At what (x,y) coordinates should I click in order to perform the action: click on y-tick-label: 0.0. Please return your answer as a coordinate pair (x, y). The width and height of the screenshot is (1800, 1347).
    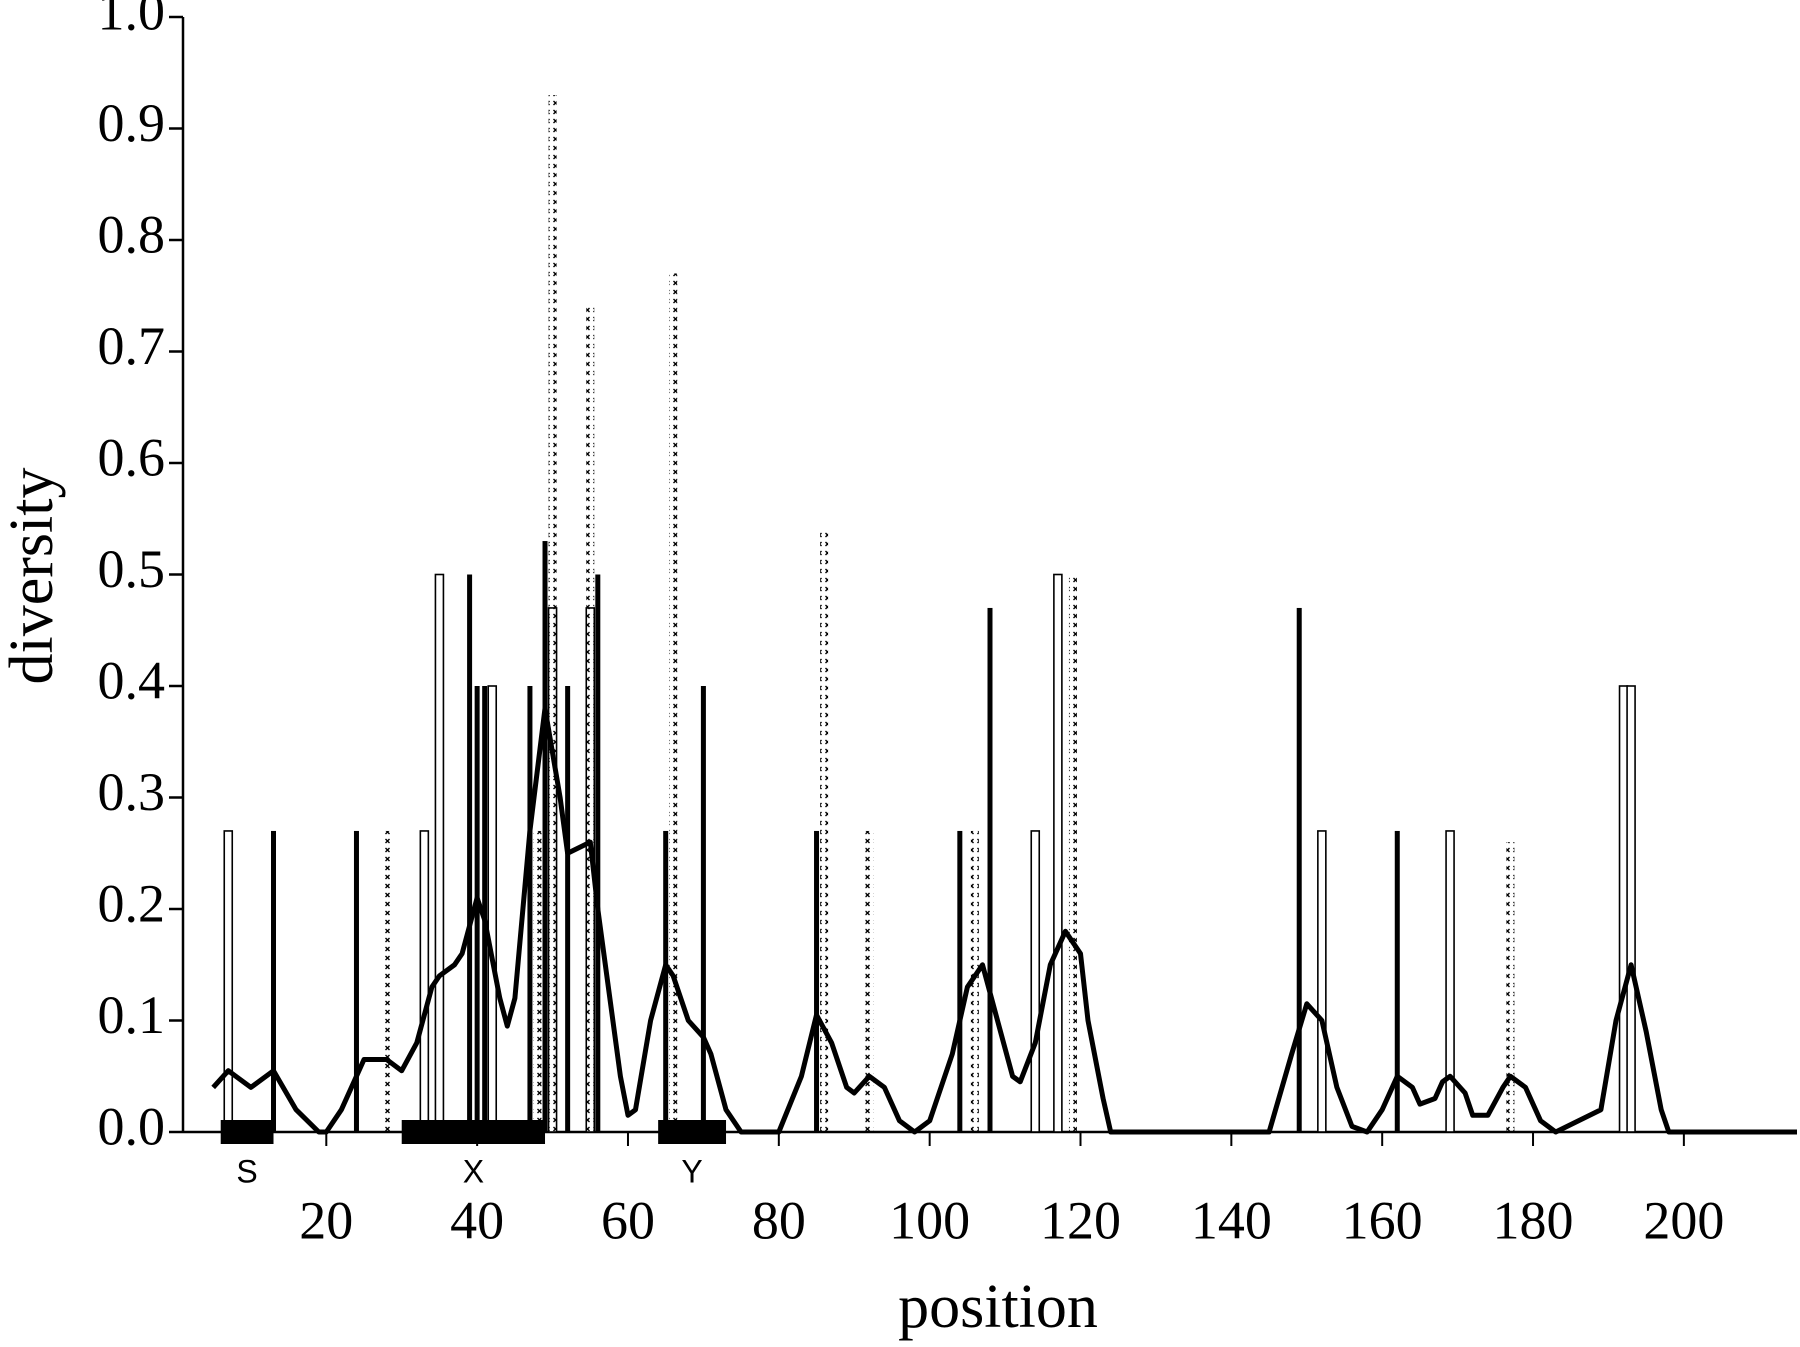
    Looking at the image, I should click on (132, 1126).